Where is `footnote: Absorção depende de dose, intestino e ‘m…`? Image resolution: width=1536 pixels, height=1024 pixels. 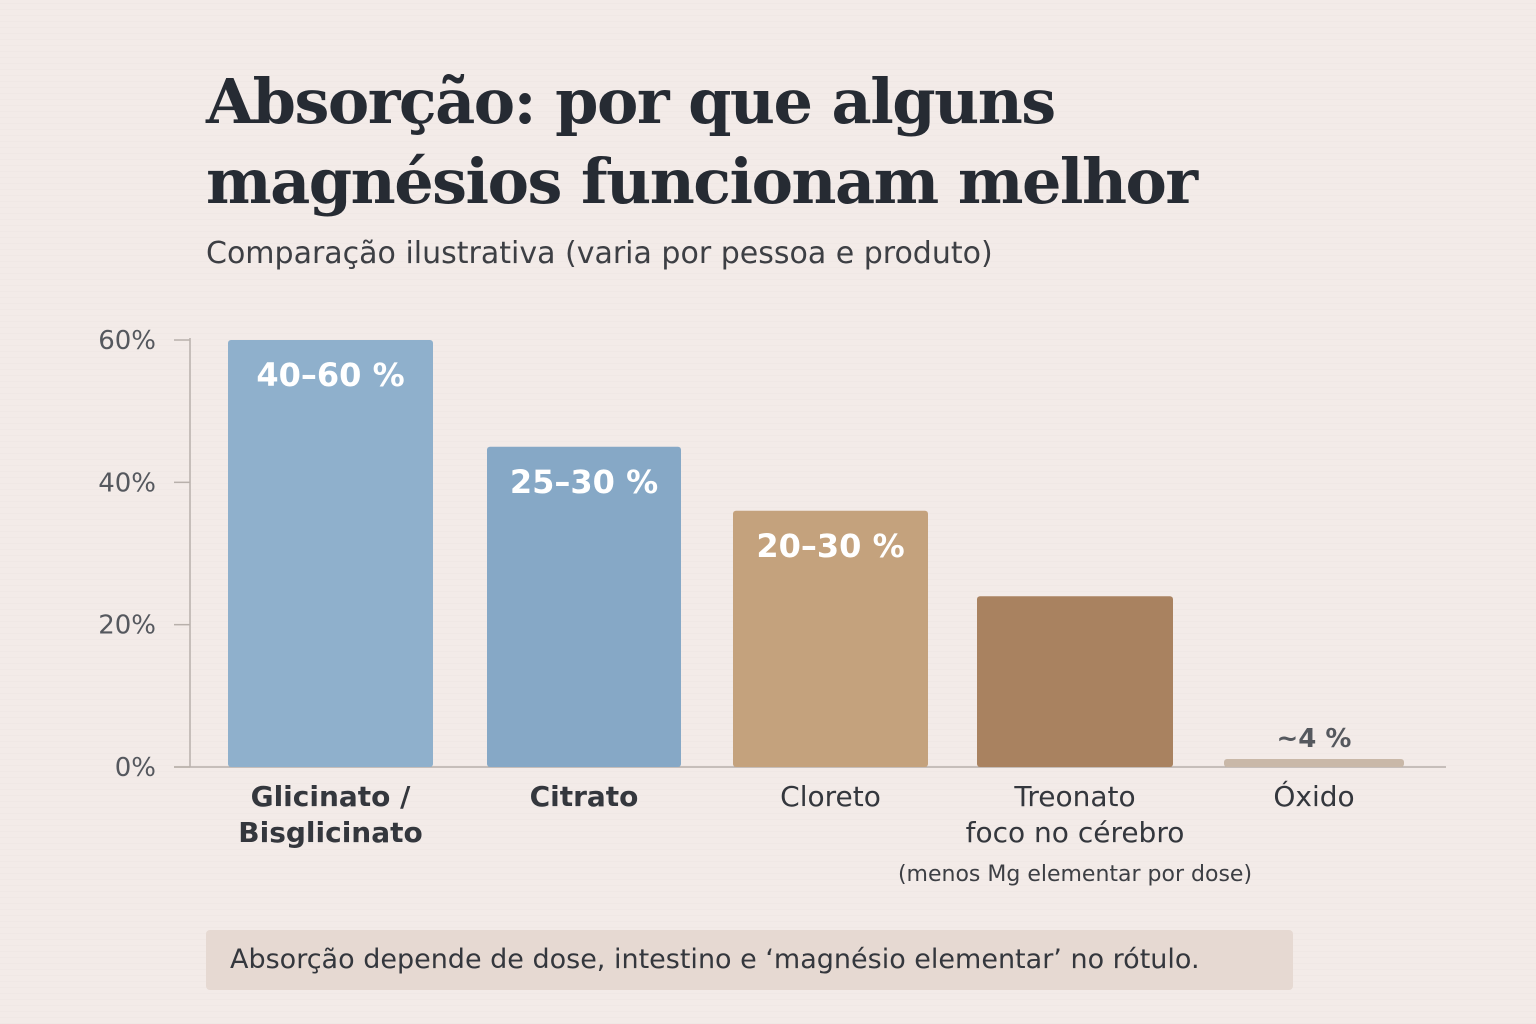
footnote: Absorção depende de dose, intestino e ‘m… is located at coordinates (749, 960).